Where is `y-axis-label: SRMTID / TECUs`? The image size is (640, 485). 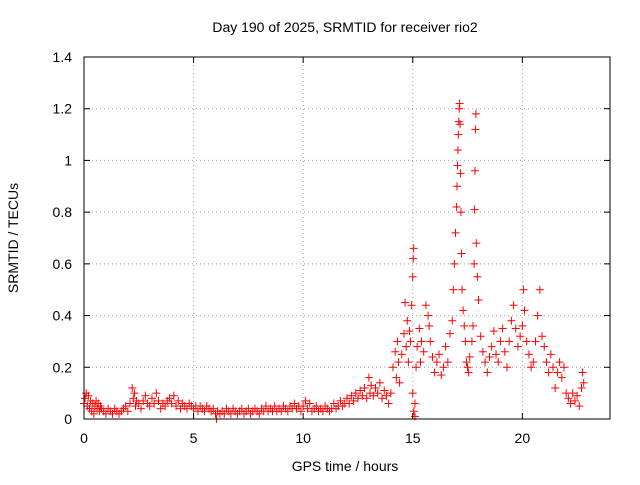 y-axis-label: SRMTID / TECUs is located at coordinates (13, 238).